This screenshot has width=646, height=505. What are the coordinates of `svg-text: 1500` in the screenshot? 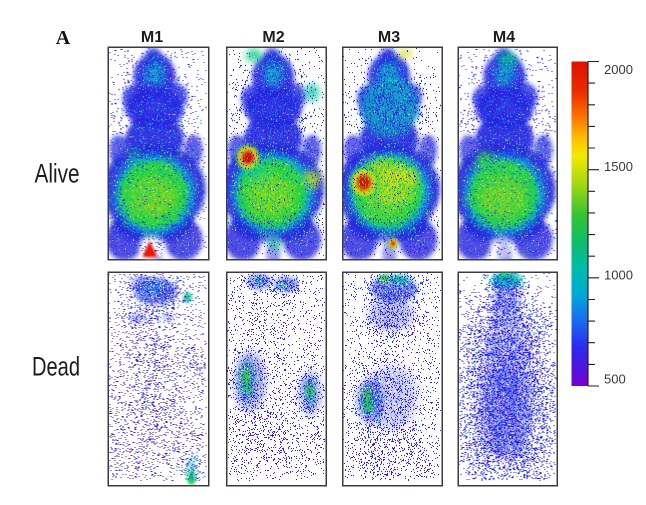 It's located at (618, 166).